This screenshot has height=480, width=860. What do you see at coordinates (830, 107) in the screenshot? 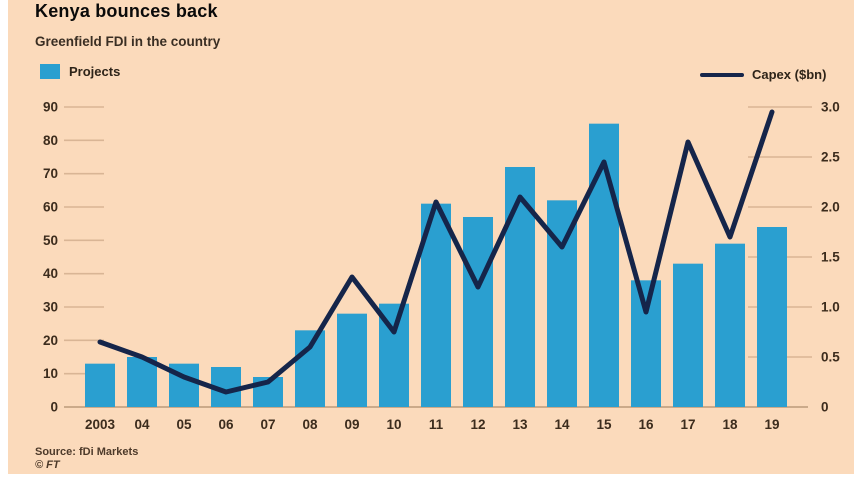
I see `right-axis-label: 3.0` at bounding box center [830, 107].